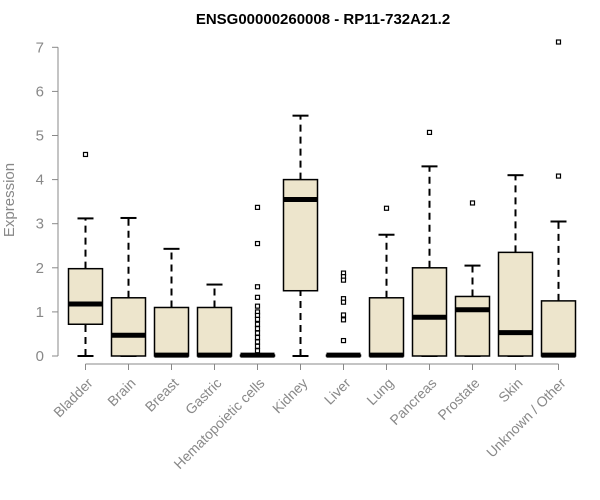 The height and width of the screenshot is (500, 600). I want to click on box-skin, so click(515, 265).